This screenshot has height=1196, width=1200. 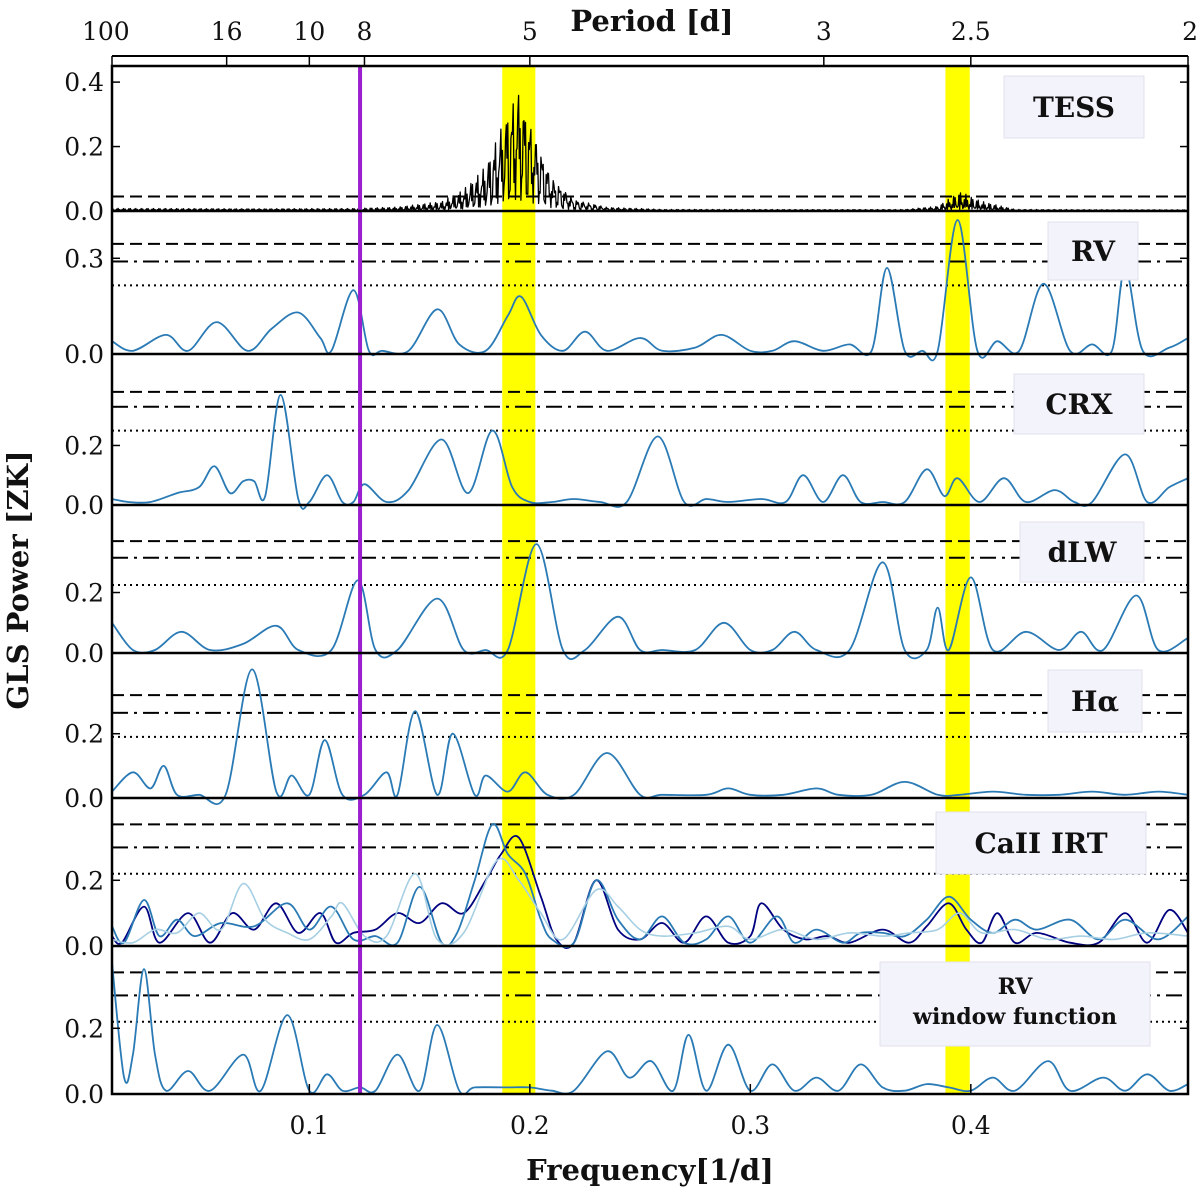 I want to click on y-tick-label: 0.4, so click(x=84, y=82).